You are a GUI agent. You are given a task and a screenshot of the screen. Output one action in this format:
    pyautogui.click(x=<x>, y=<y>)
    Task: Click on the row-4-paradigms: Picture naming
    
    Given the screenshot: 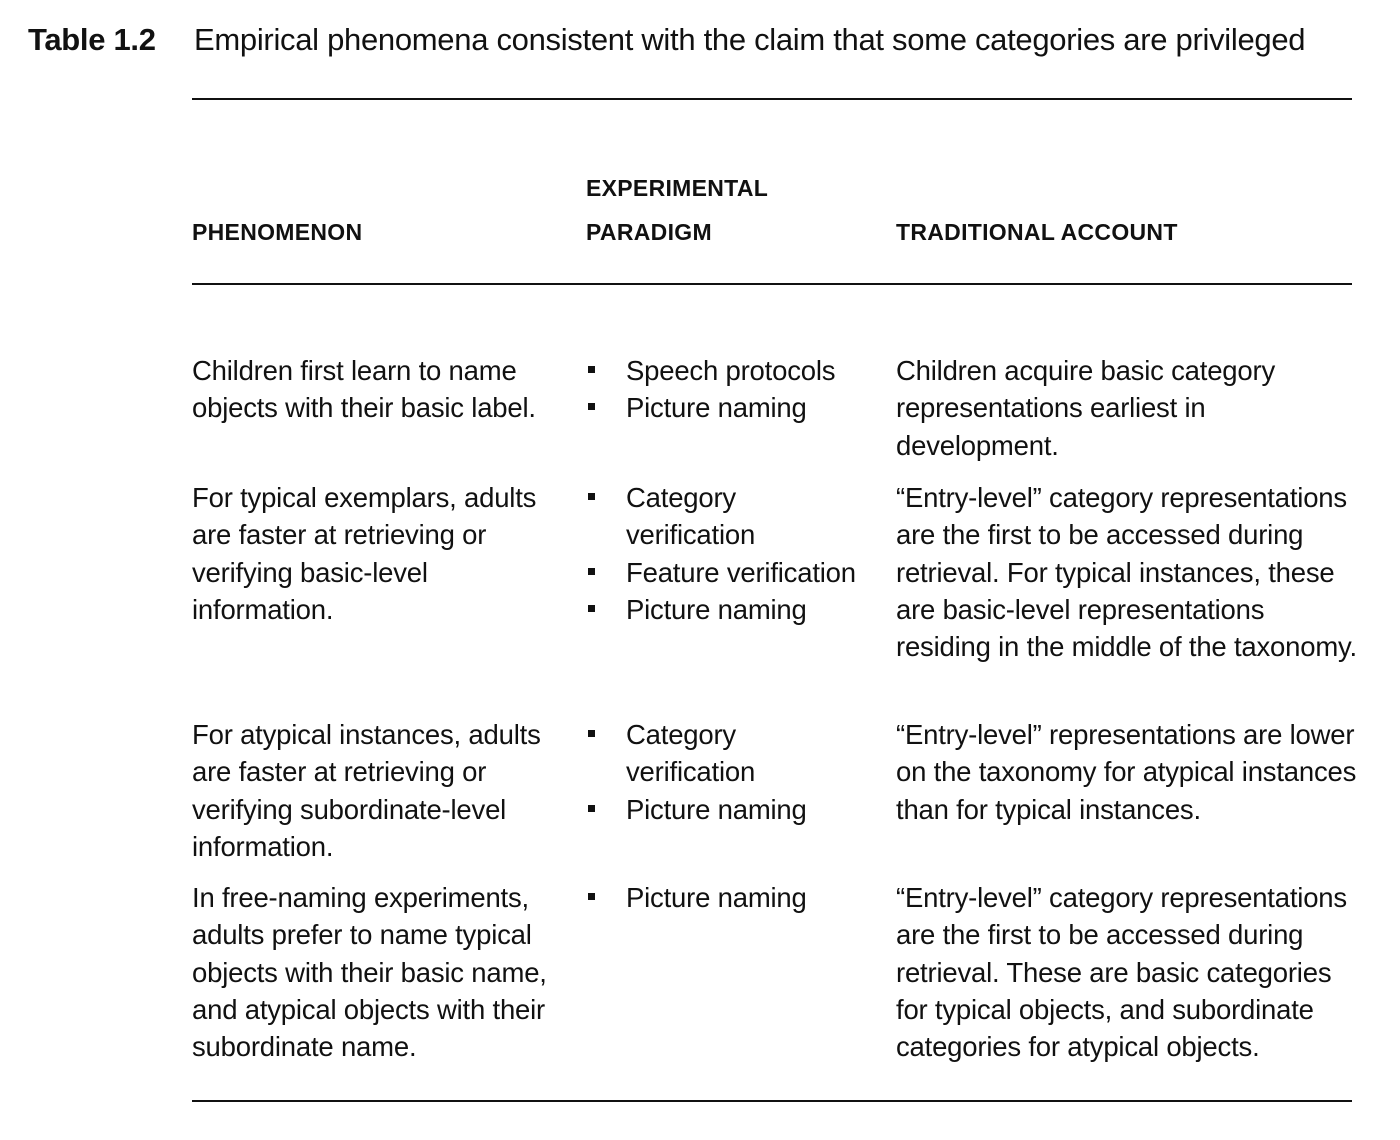 What is the action you would take?
    pyautogui.click(x=731, y=897)
    